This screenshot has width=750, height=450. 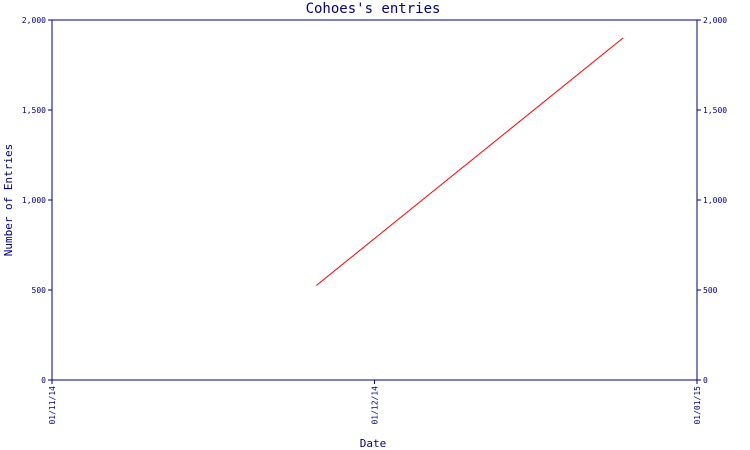 What do you see at coordinates (34, 200) in the screenshot?
I see `y-tick-label-left: 1,000` at bounding box center [34, 200].